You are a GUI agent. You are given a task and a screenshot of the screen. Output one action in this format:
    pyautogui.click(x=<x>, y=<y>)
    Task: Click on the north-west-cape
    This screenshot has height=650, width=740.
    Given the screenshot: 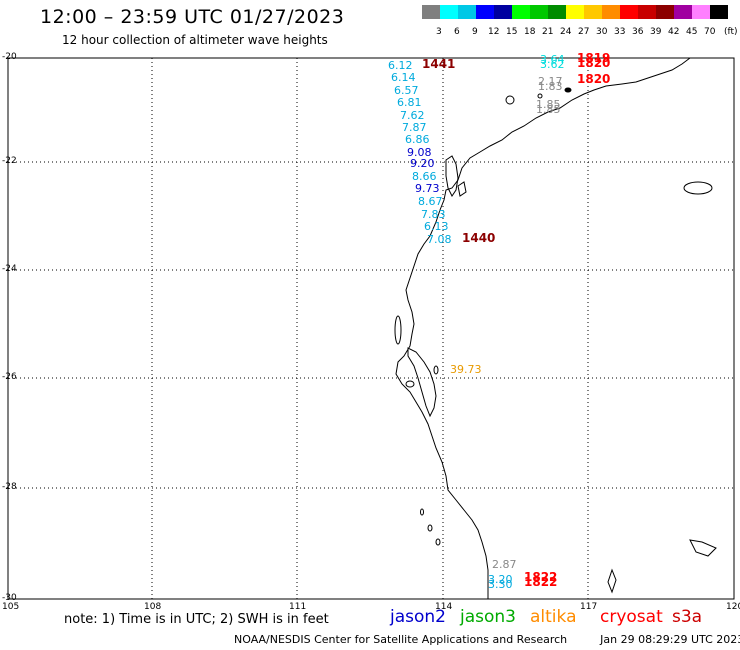 What is the action you would take?
    pyautogui.click(x=452, y=176)
    